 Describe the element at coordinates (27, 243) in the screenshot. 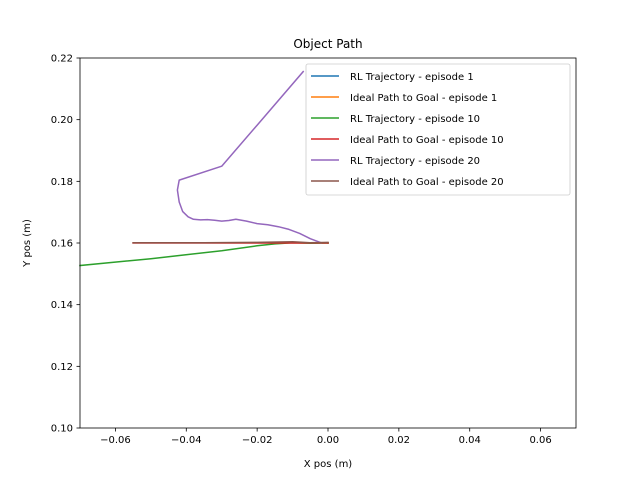

I see `y-axis-label: Y pos (m)` at that location.